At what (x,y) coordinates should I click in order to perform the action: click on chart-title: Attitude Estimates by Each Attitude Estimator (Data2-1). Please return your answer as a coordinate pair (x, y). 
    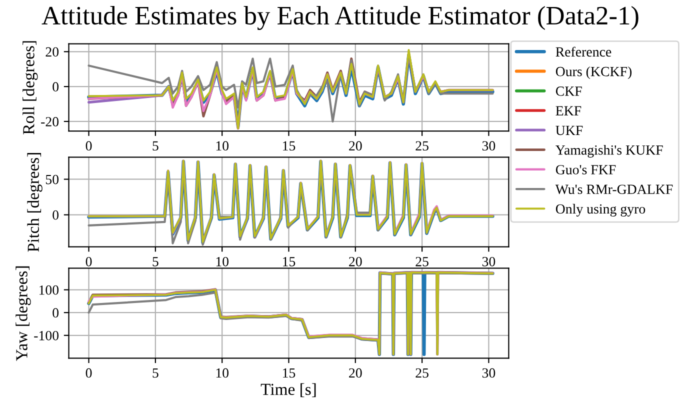
    Looking at the image, I should click on (340, 18).